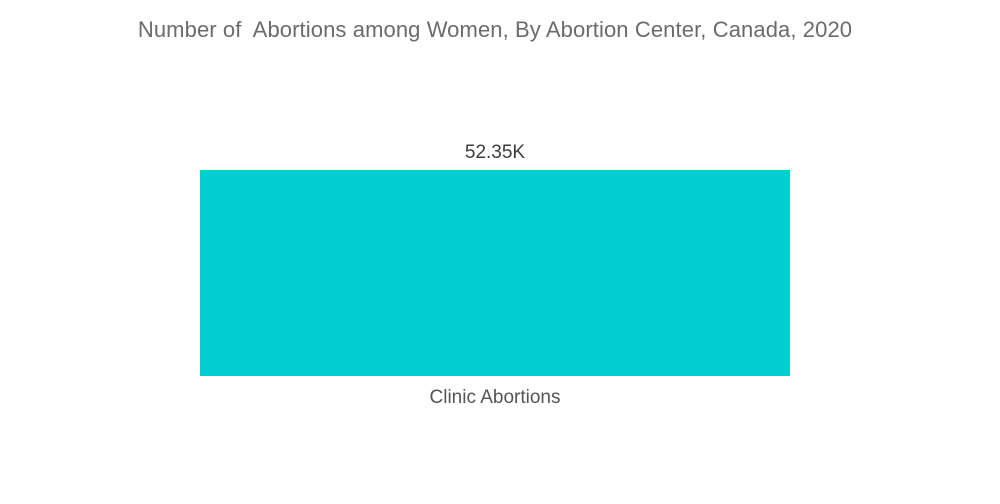  Describe the element at coordinates (495, 397) in the screenshot. I see `x-tick-label: Clinic Abortions` at that location.